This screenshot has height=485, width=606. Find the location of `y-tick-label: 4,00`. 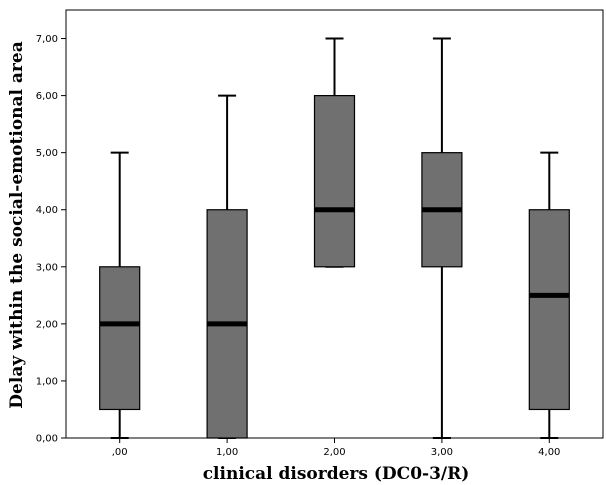

y-tick-label: 4,00 is located at coordinates (47, 210).